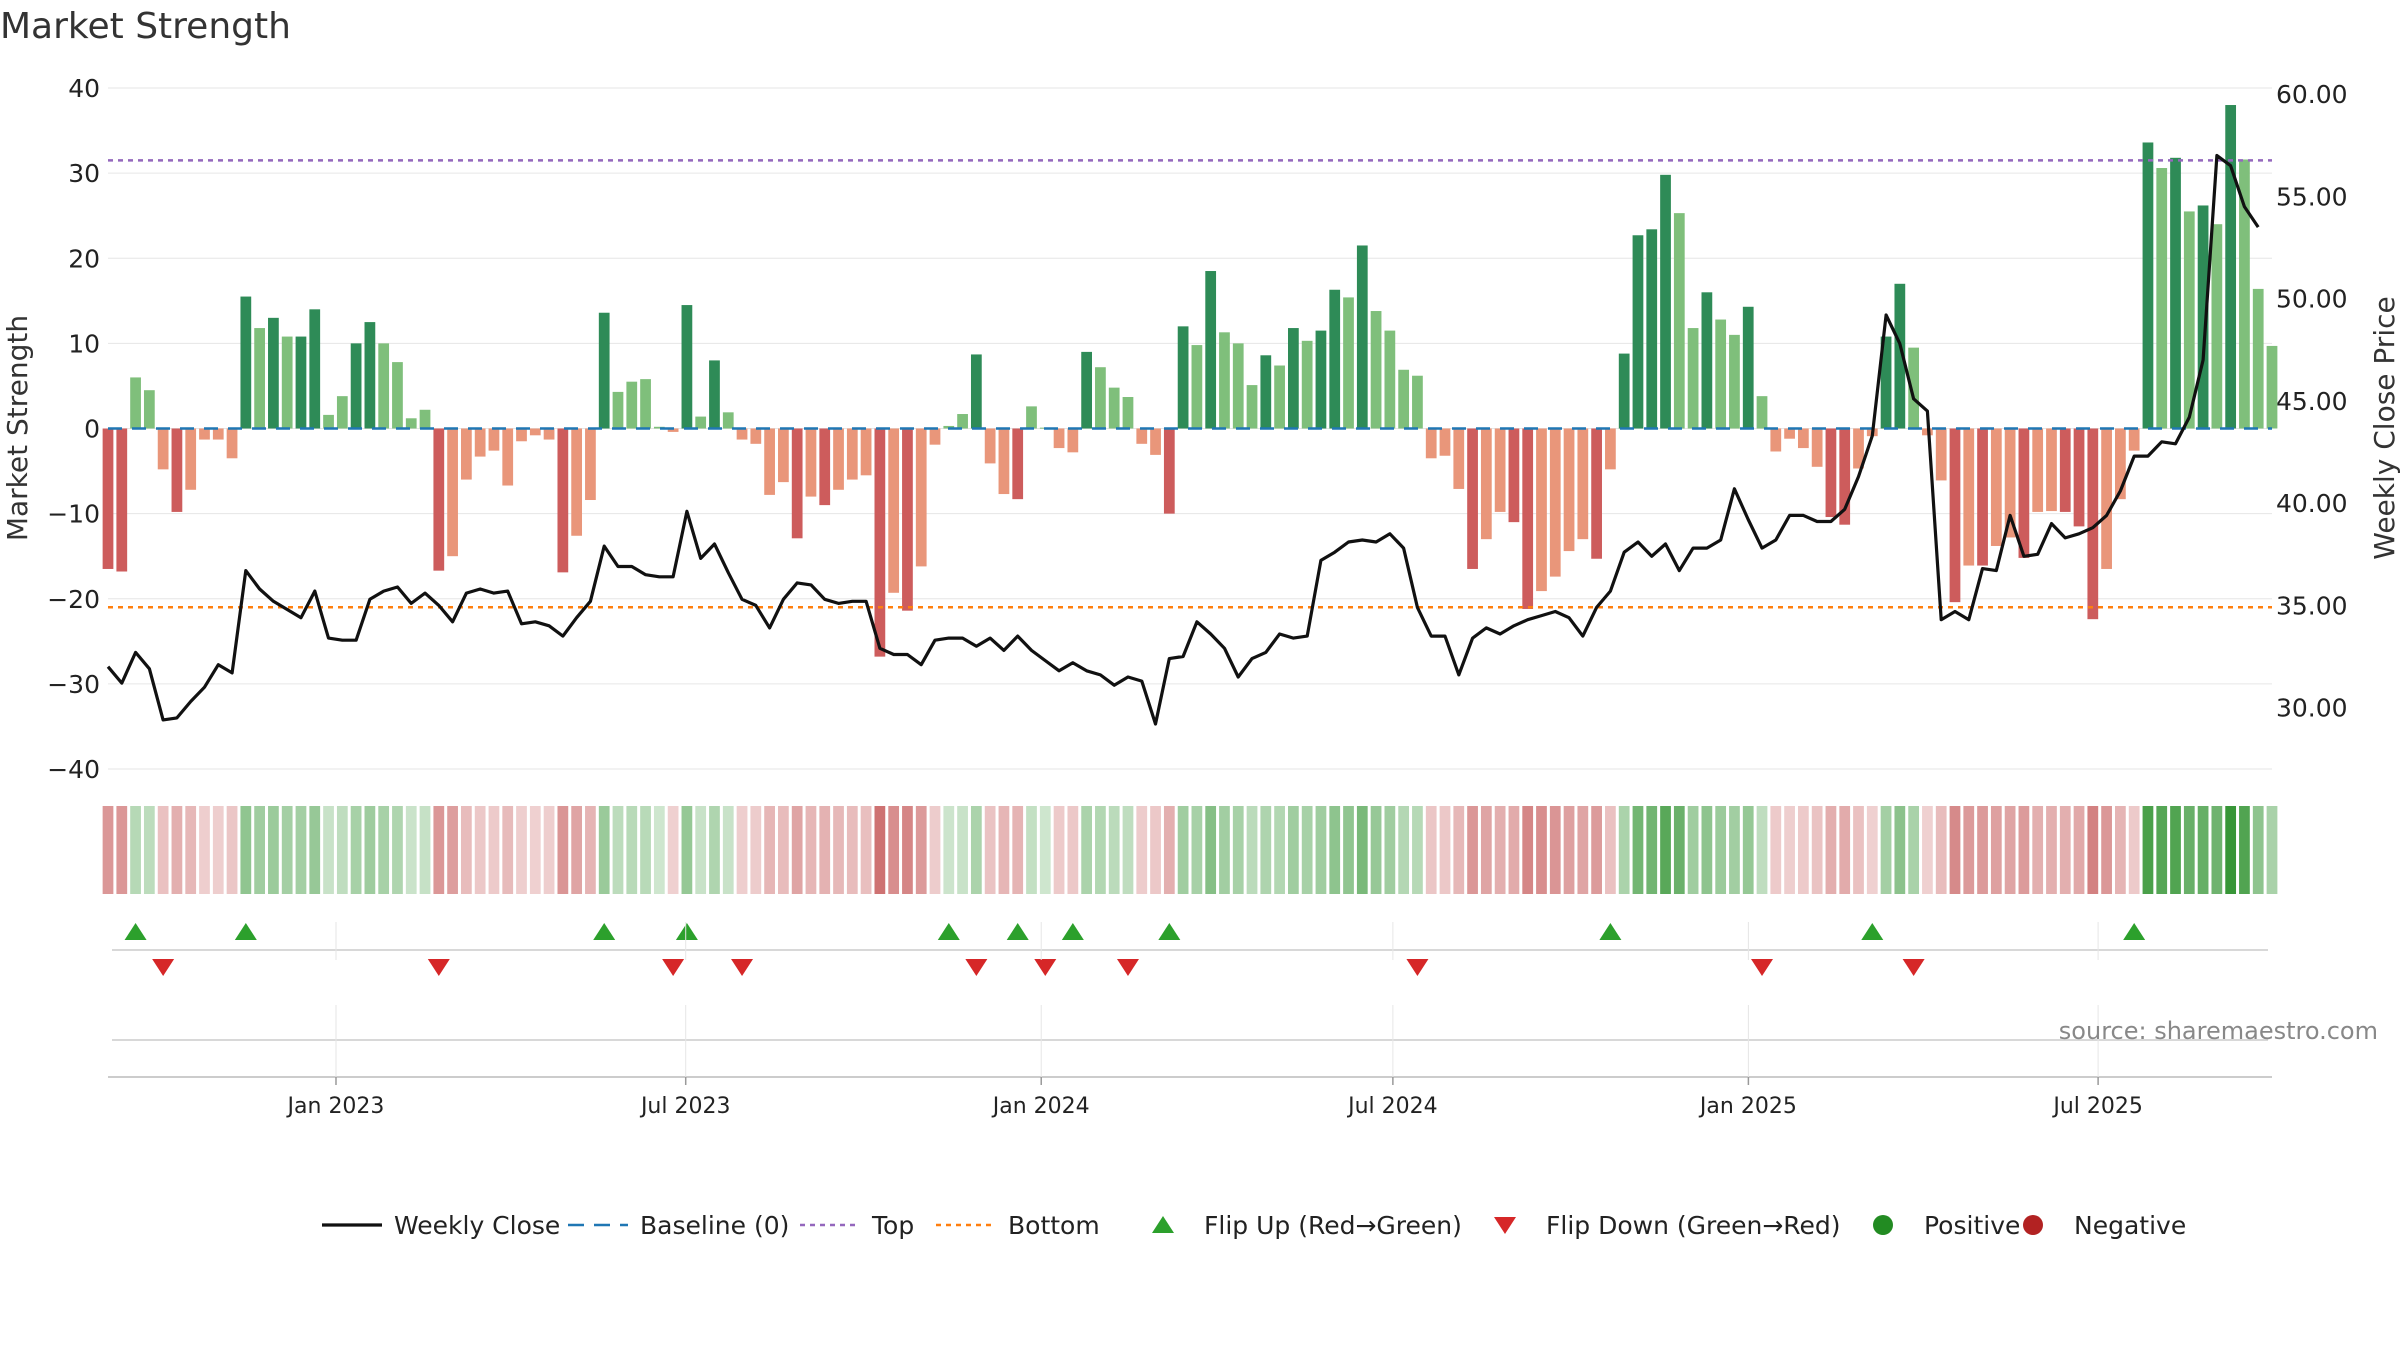  Describe the element at coordinates (2312, 94) in the screenshot. I see `y2-tick-label: 60.00` at that location.